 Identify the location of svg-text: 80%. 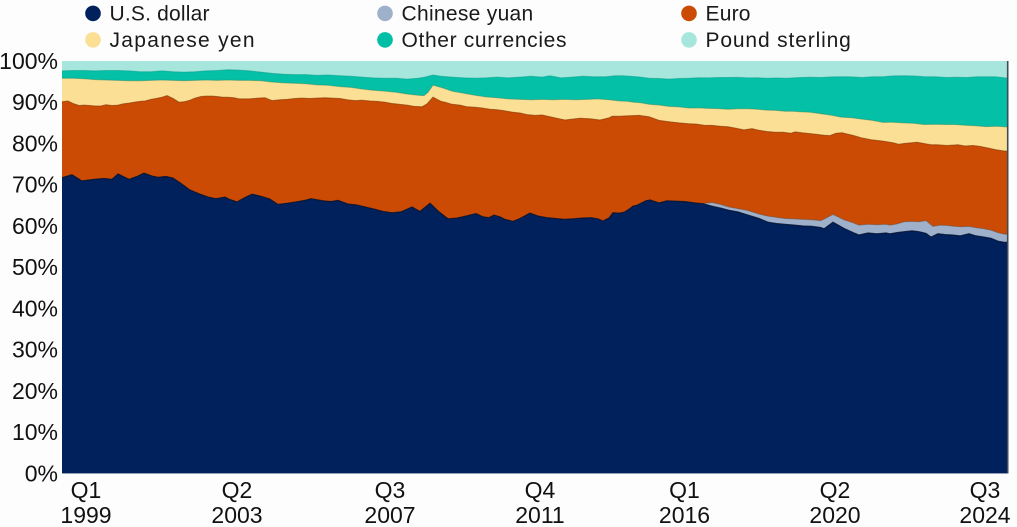
(35, 144).